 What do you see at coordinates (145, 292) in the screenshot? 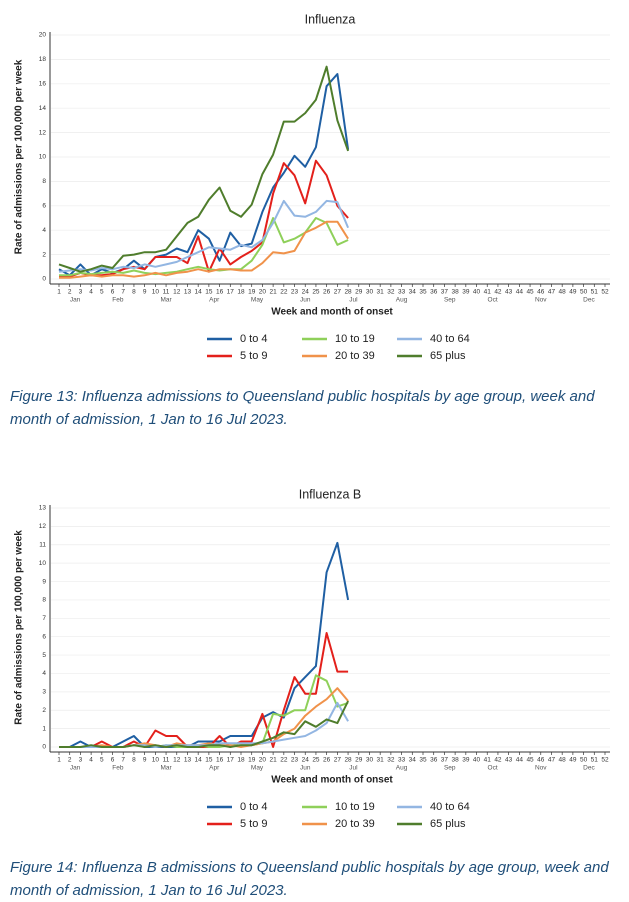
I see `x-tick-label: 9` at bounding box center [145, 292].